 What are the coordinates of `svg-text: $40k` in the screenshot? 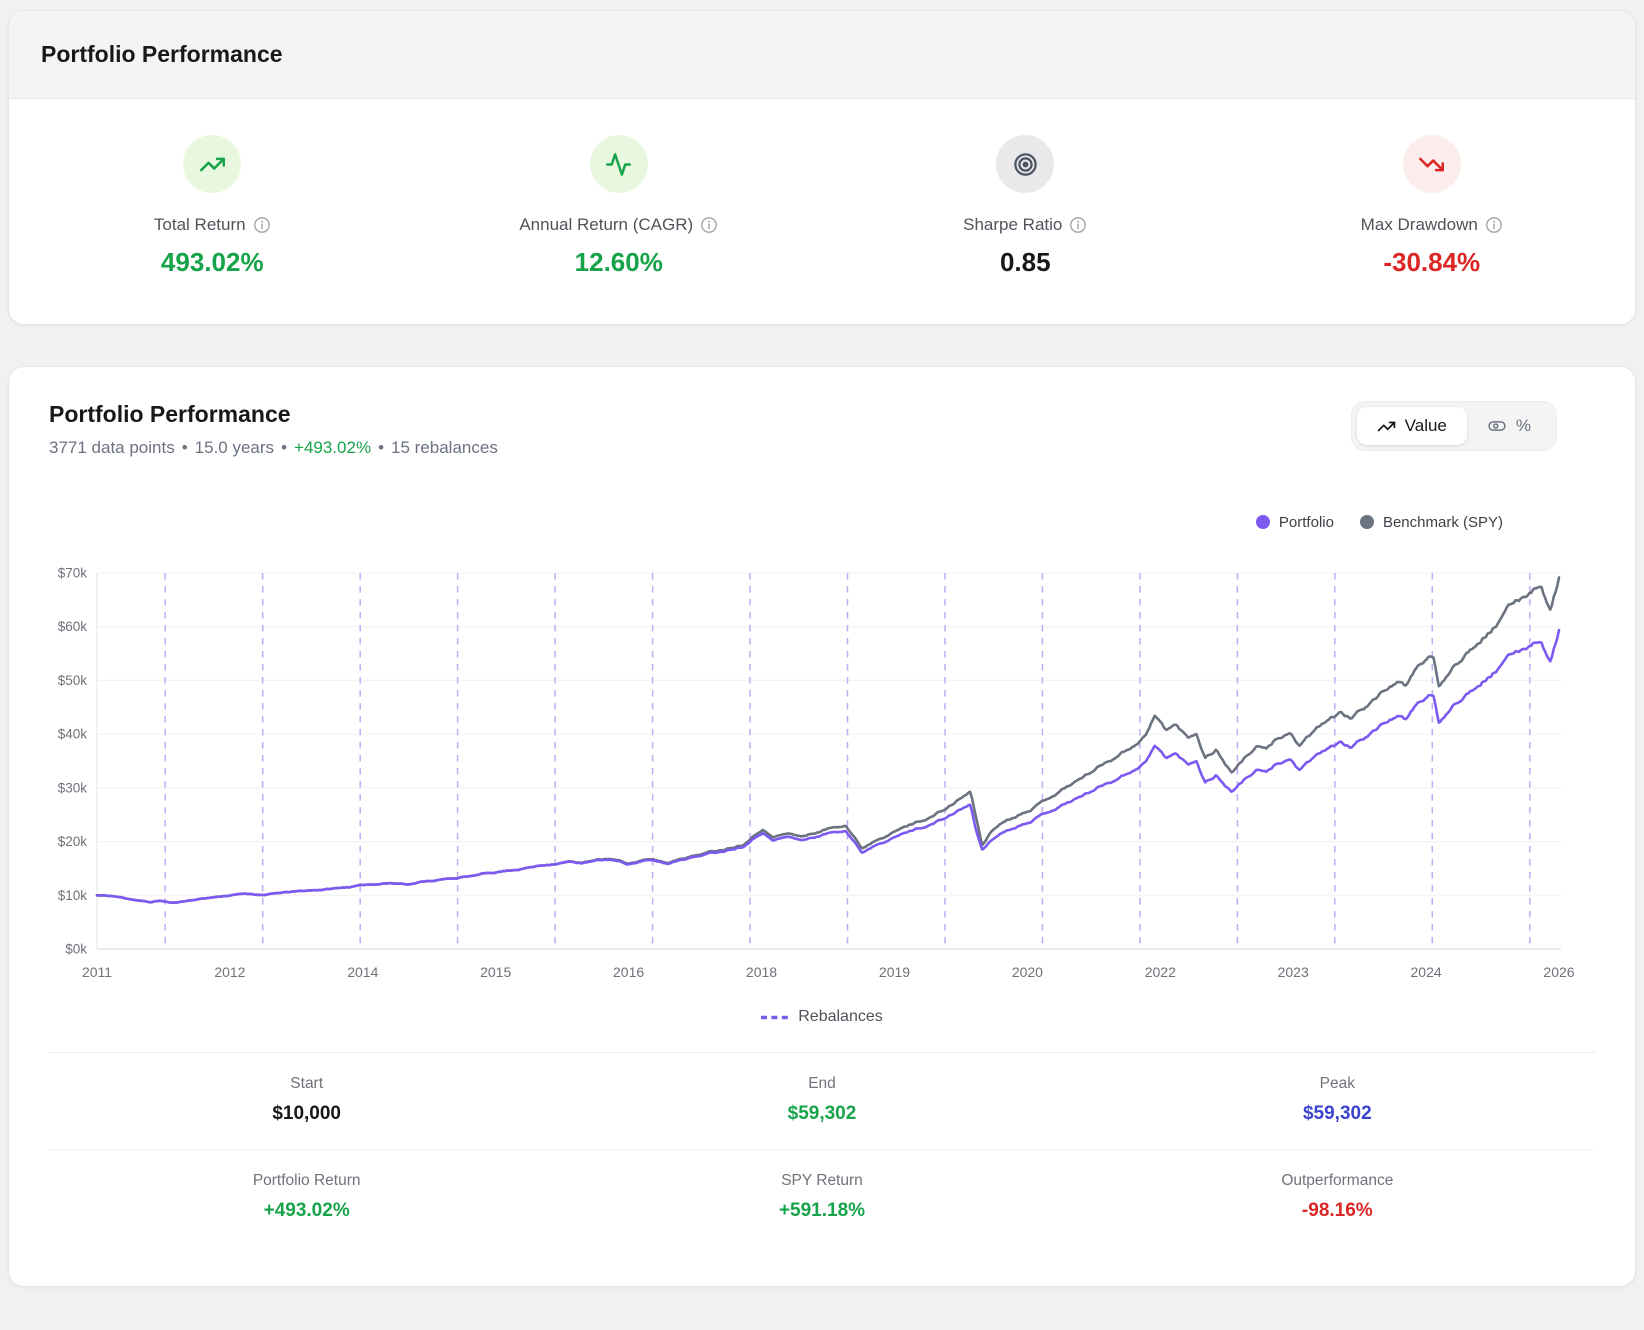 It's located at (73, 734).